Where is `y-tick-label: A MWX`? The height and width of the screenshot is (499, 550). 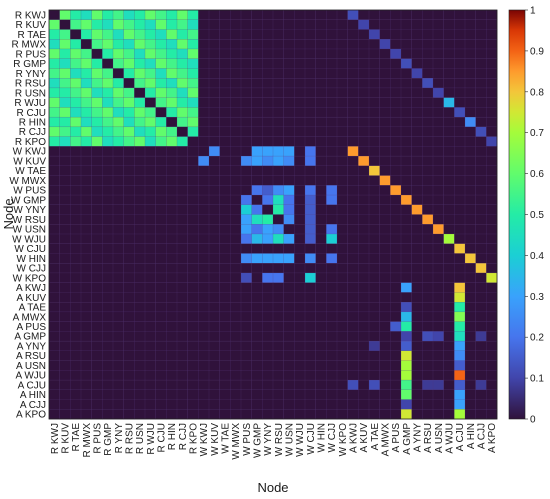 y-tick-label: A MWX is located at coordinates (30, 317).